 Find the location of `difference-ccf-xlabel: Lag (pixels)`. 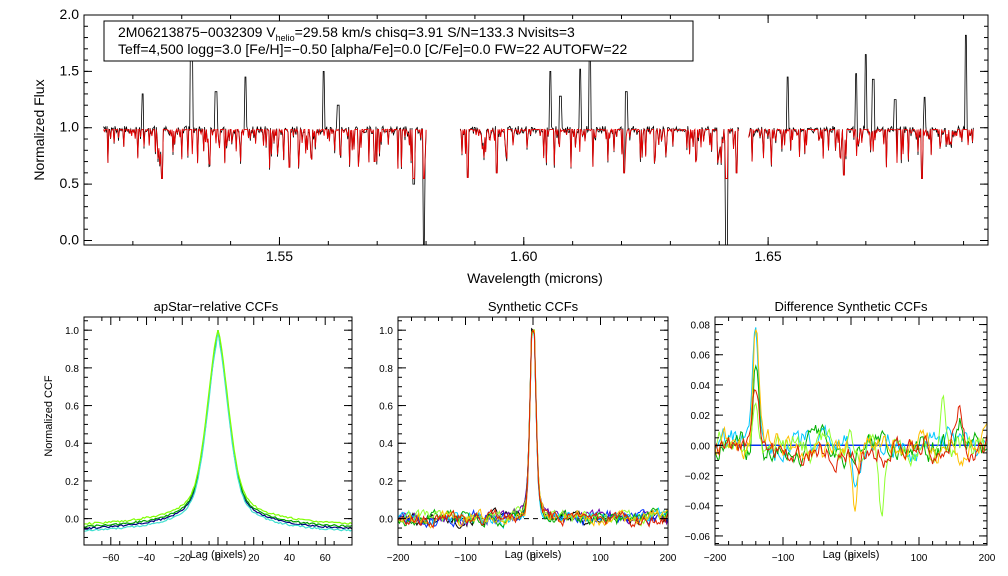

difference-ccf-xlabel: Lag (pixels) is located at coordinates (851, 555).